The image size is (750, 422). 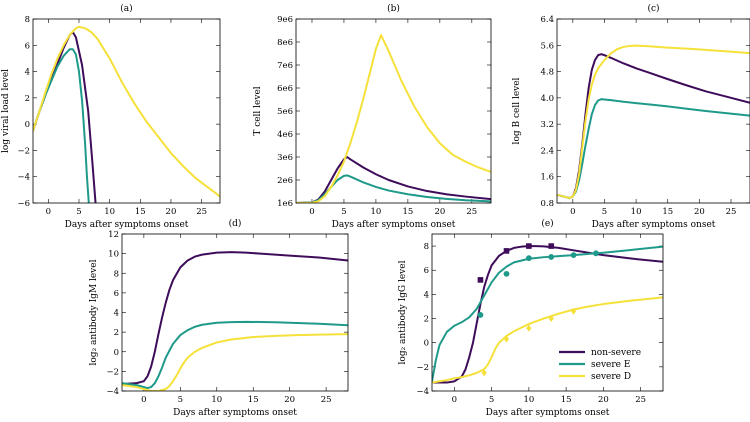 I want to click on panel-c-xtick-label: 25, so click(x=731, y=212).